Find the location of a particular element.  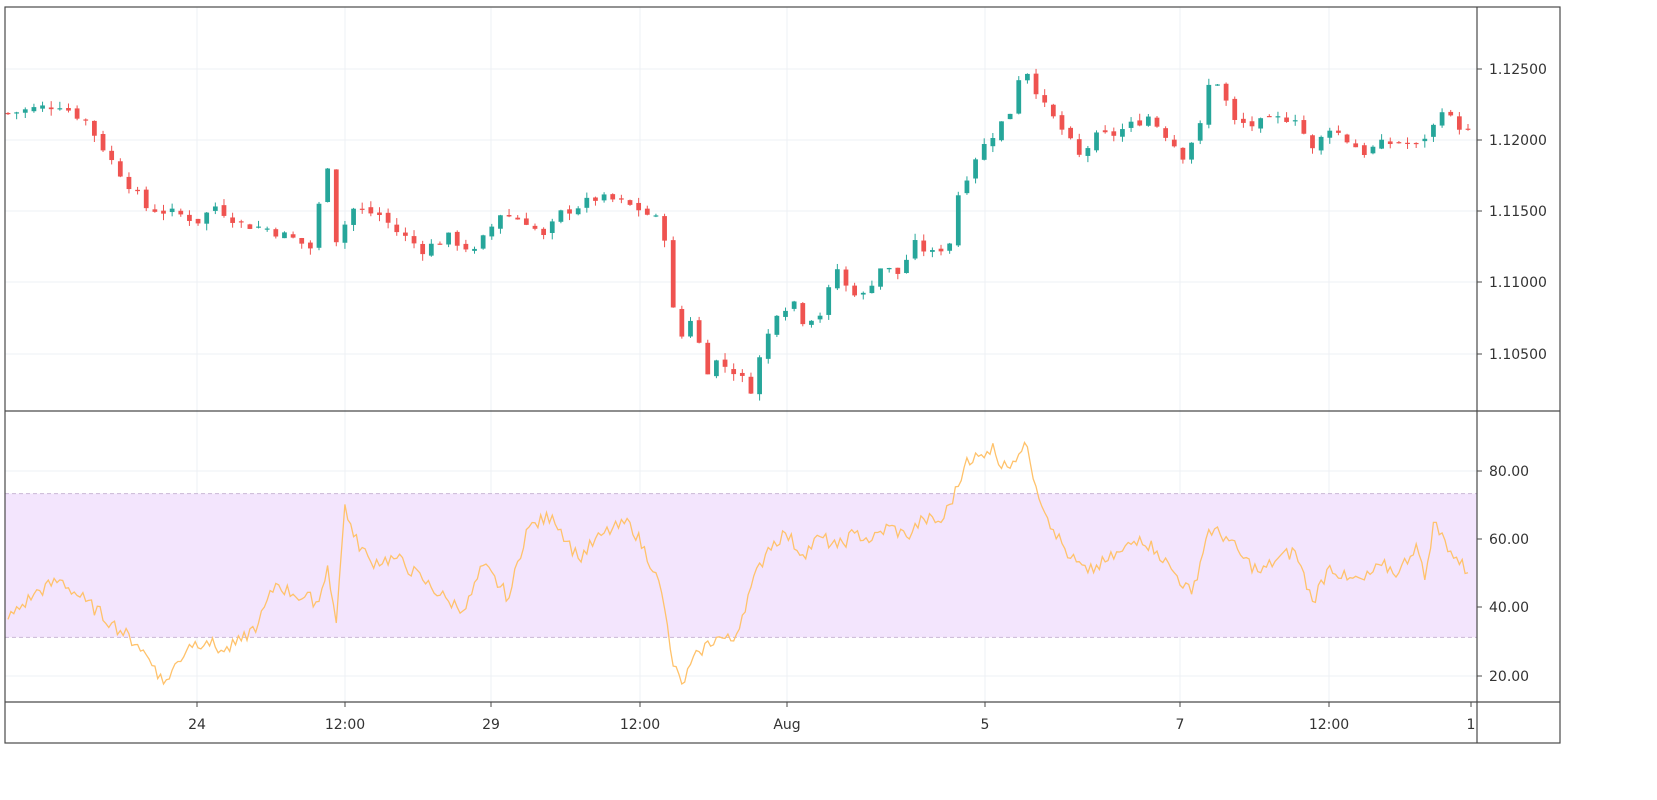

y-tick-label: 1.12000 is located at coordinates (1518, 141).